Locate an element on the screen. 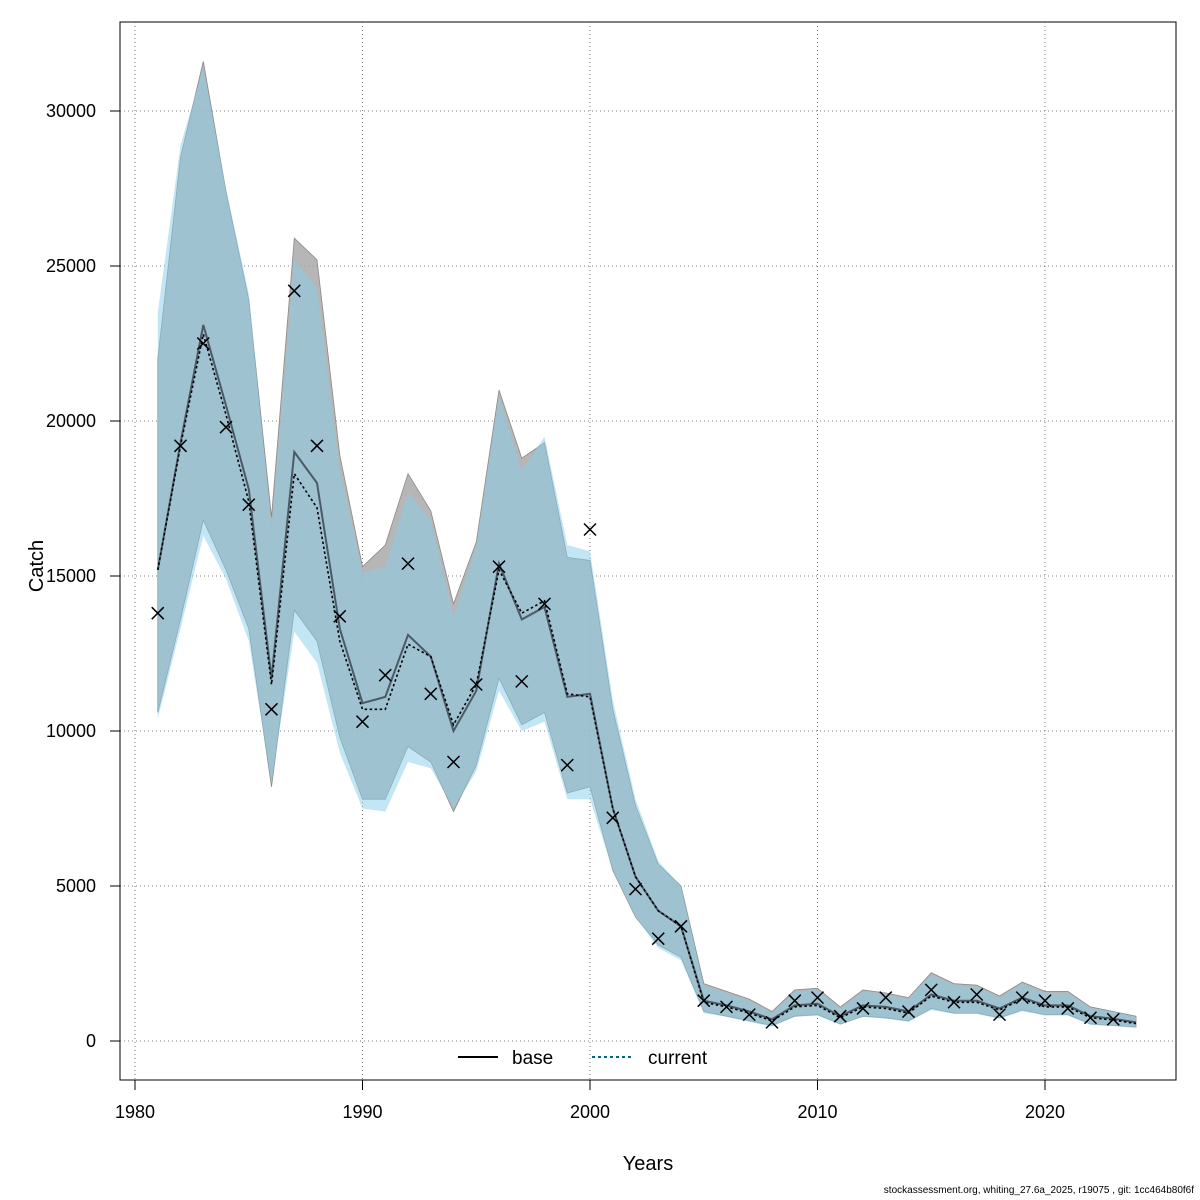 The width and height of the screenshot is (1200, 1200). y-tick-label: 20000 is located at coordinates (71, 421).